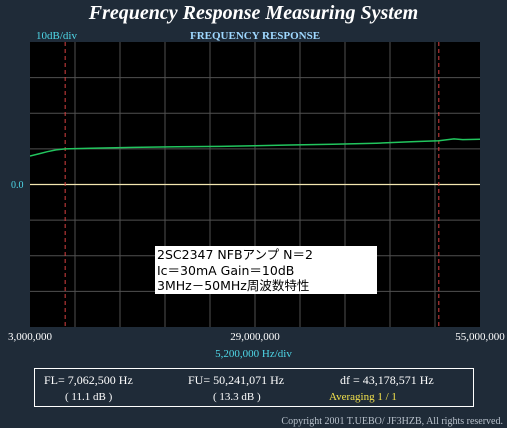 The width and height of the screenshot is (507, 428). Describe the element at coordinates (255, 147) in the screenshot. I see `response-trace` at that location.